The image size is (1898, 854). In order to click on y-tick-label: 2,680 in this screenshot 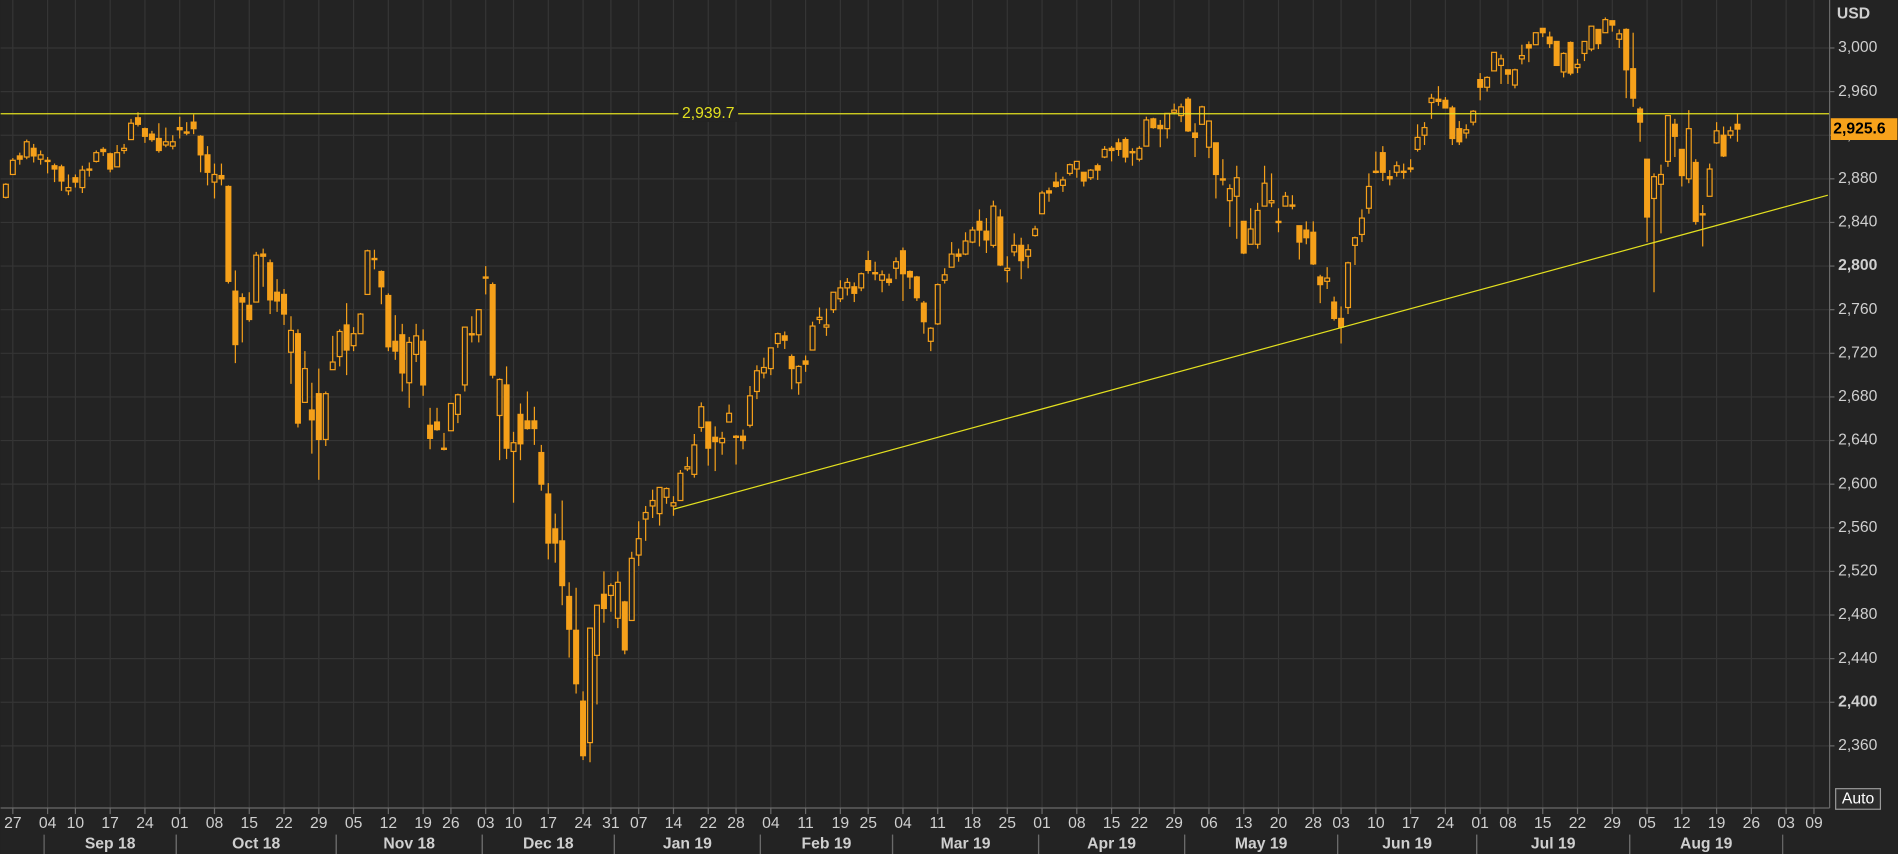, I will do `click(1858, 396)`.